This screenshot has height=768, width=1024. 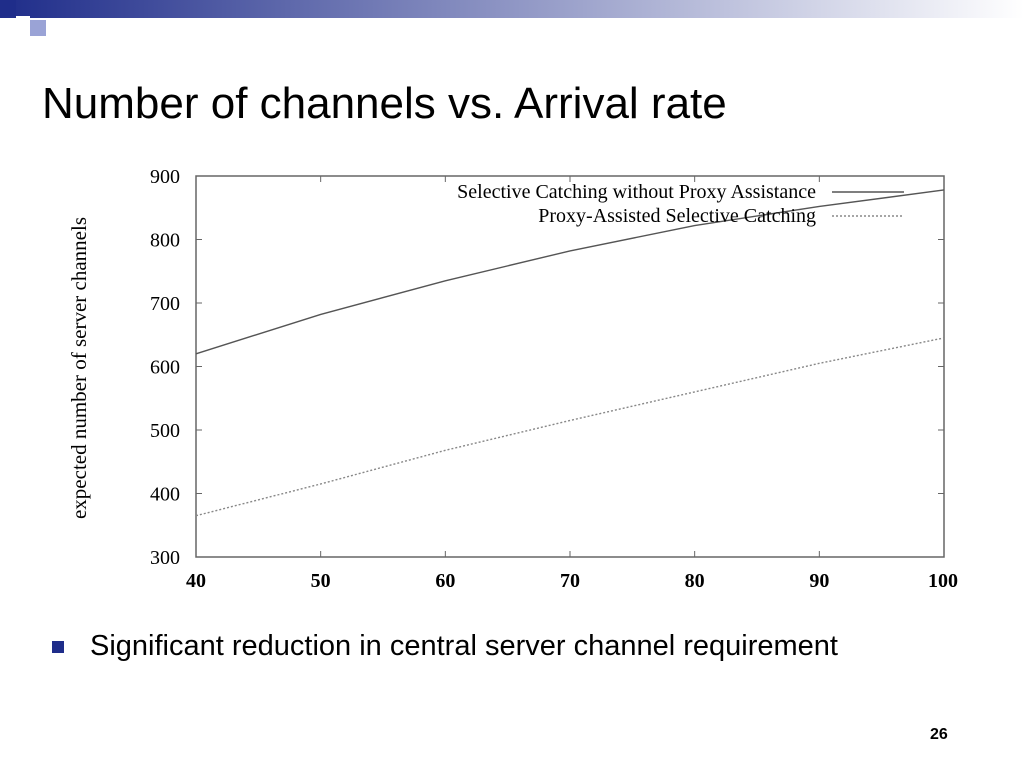 I want to click on slide-title: Number of channels vs. Arrival rate, so click(x=384, y=103).